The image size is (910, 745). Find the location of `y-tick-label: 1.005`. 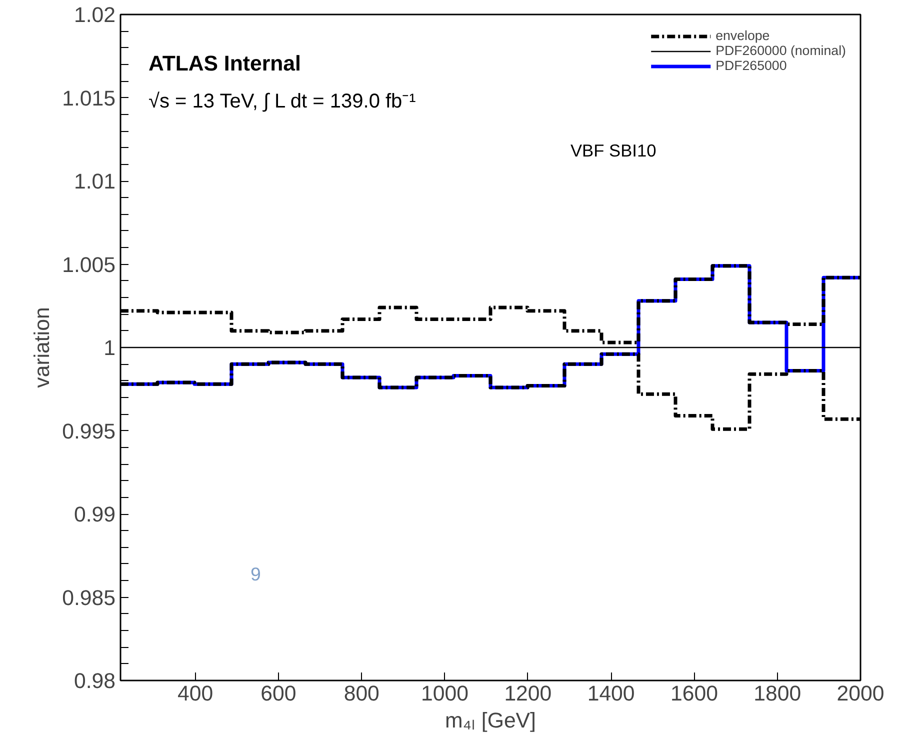

y-tick-label: 1.005 is located at coordinates (89, 264).